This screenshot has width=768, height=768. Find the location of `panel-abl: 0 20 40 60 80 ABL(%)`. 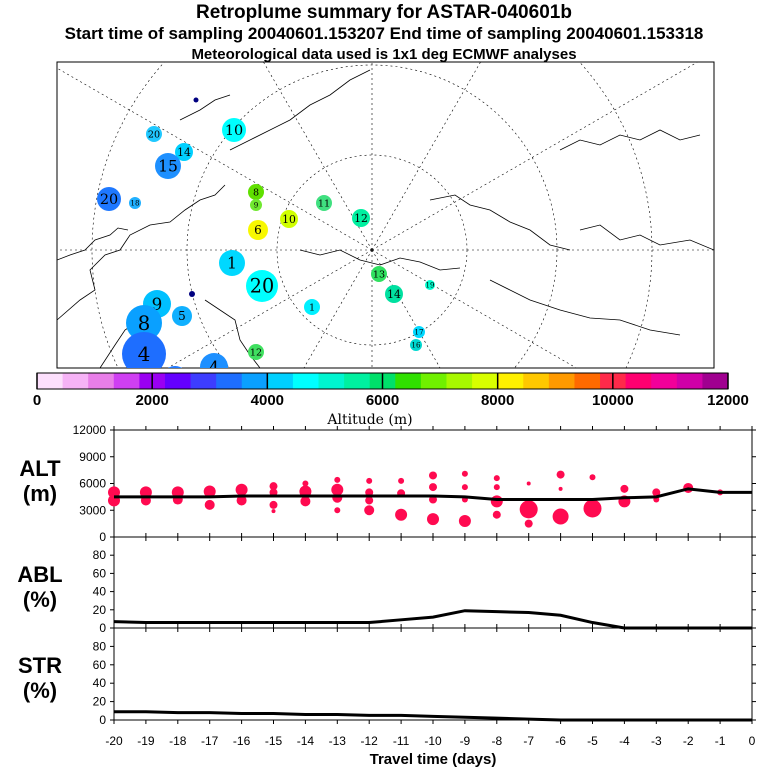

panel-abl: 0 20 40 60 80 ABL(%) is located at coordinates (386, 584).